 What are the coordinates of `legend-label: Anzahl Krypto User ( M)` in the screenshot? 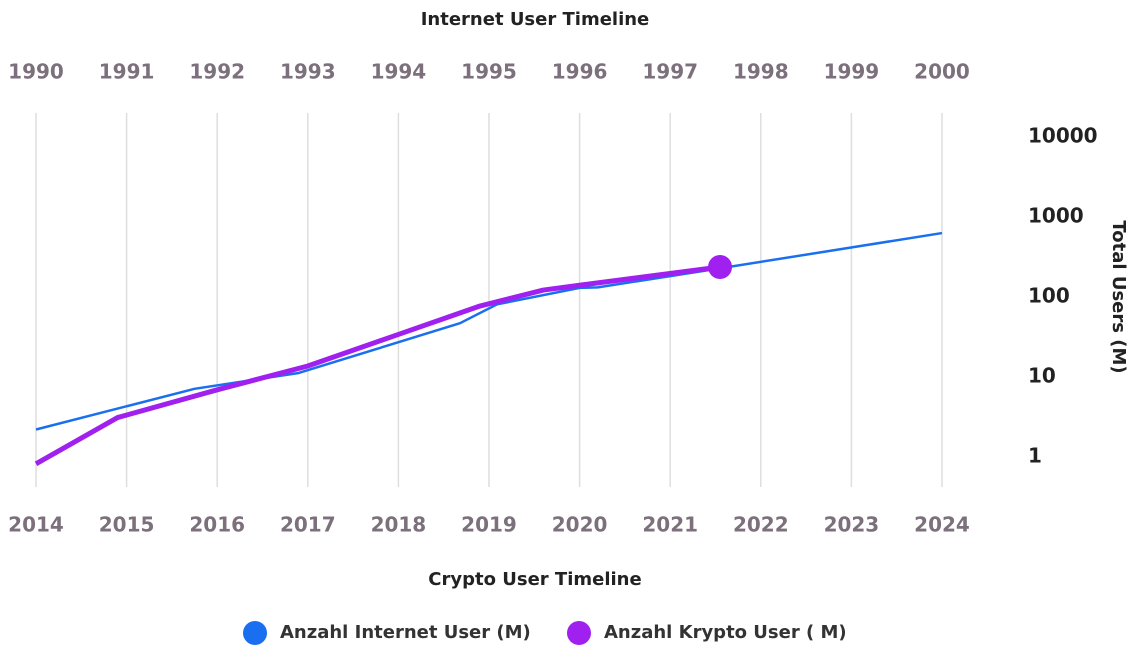 It's located at (725, 632).